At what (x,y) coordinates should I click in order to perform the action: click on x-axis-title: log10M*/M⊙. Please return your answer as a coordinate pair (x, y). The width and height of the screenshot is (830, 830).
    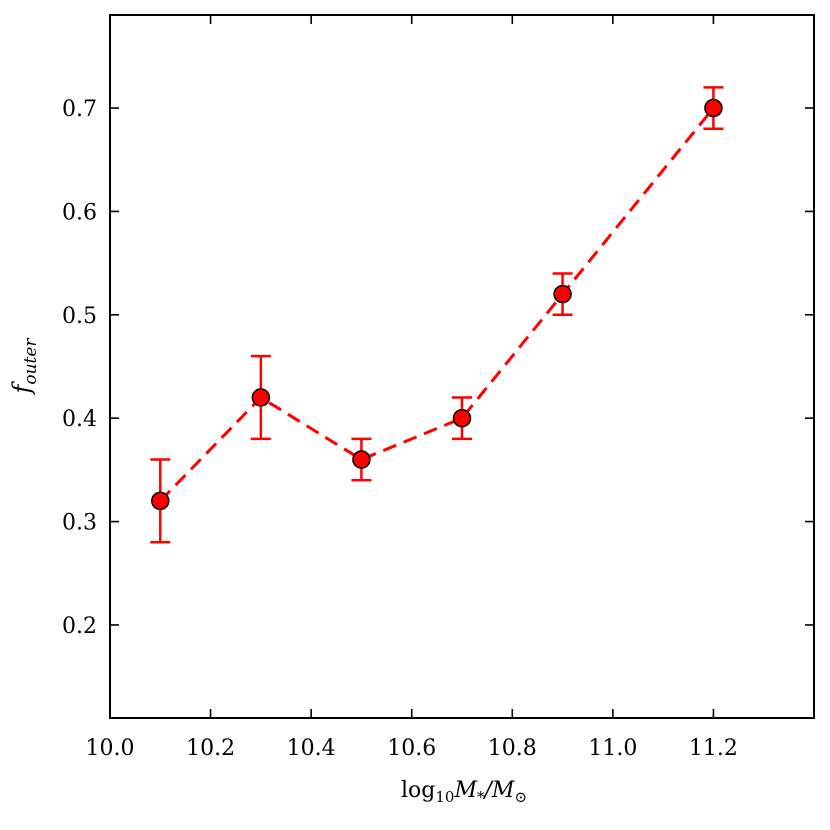
    Looking at the image, I should click on (464, 792).